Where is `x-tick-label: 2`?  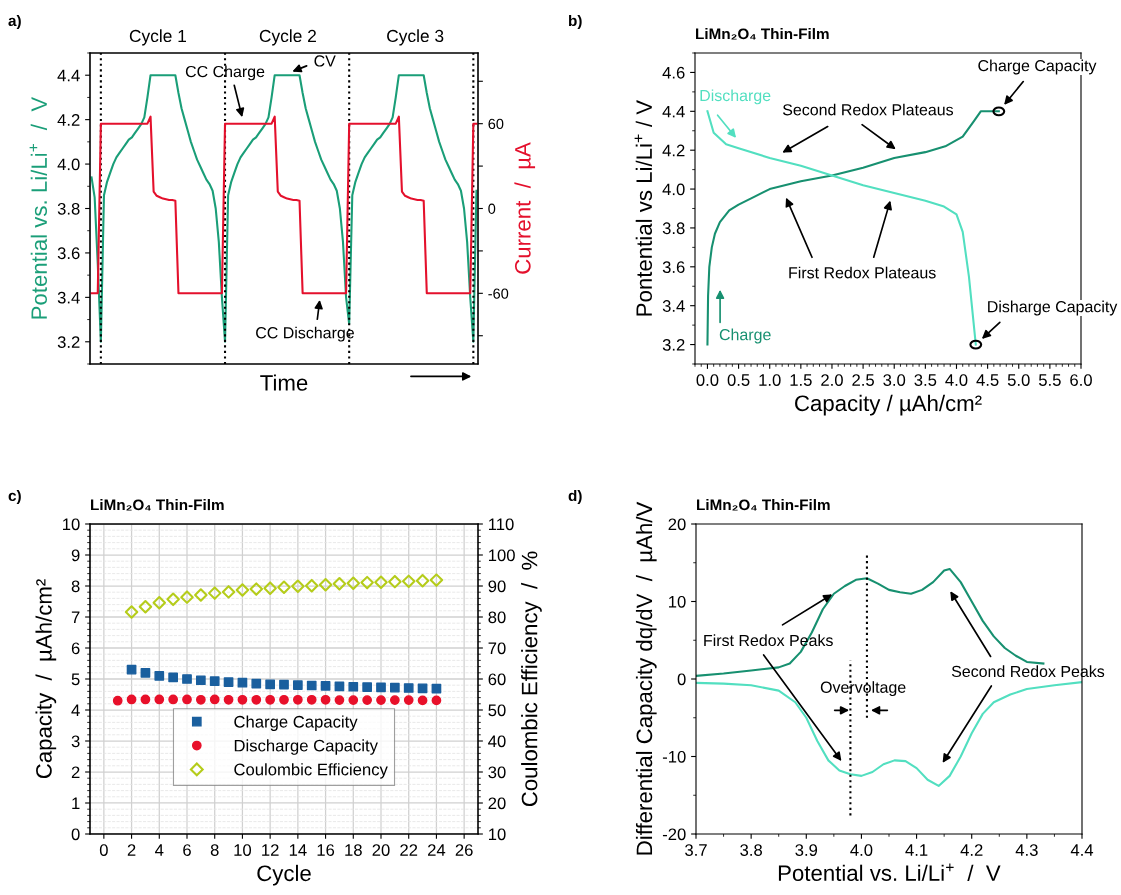 x-tick-label: 2 is located at coordinates (131, 850).